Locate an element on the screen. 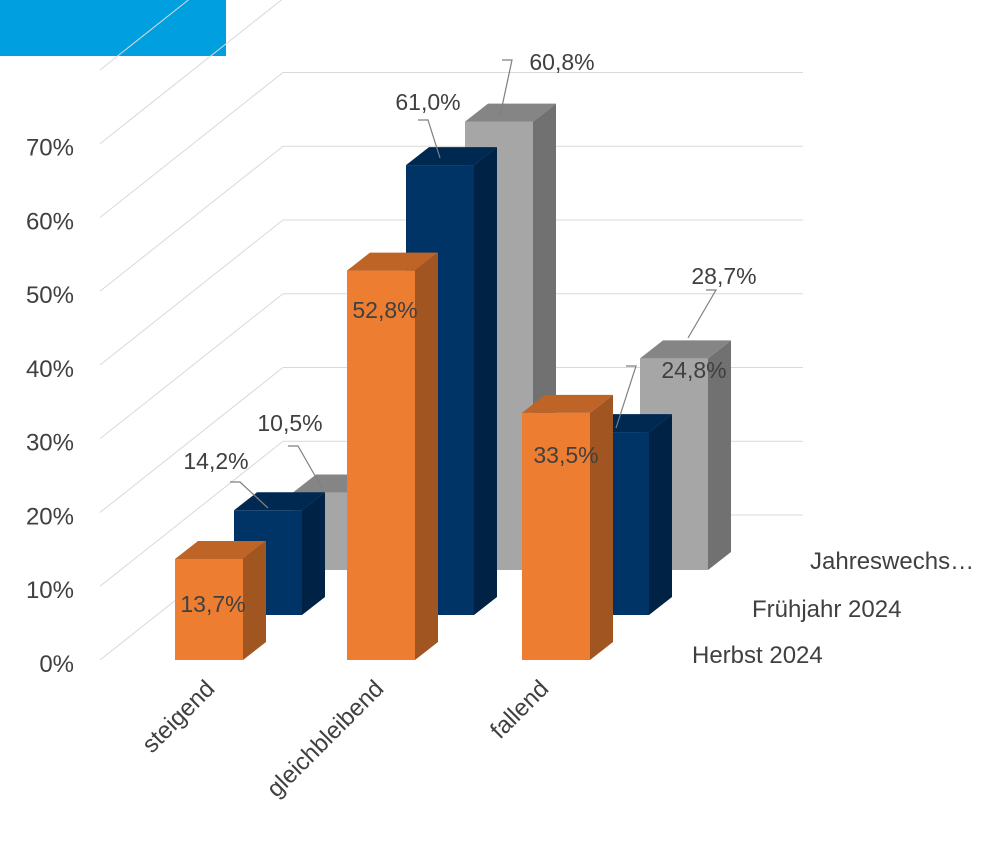 This screenshot has height=852, width=1000. series-axis-label: Herbst 2024 is located at coordinates (757, 655).